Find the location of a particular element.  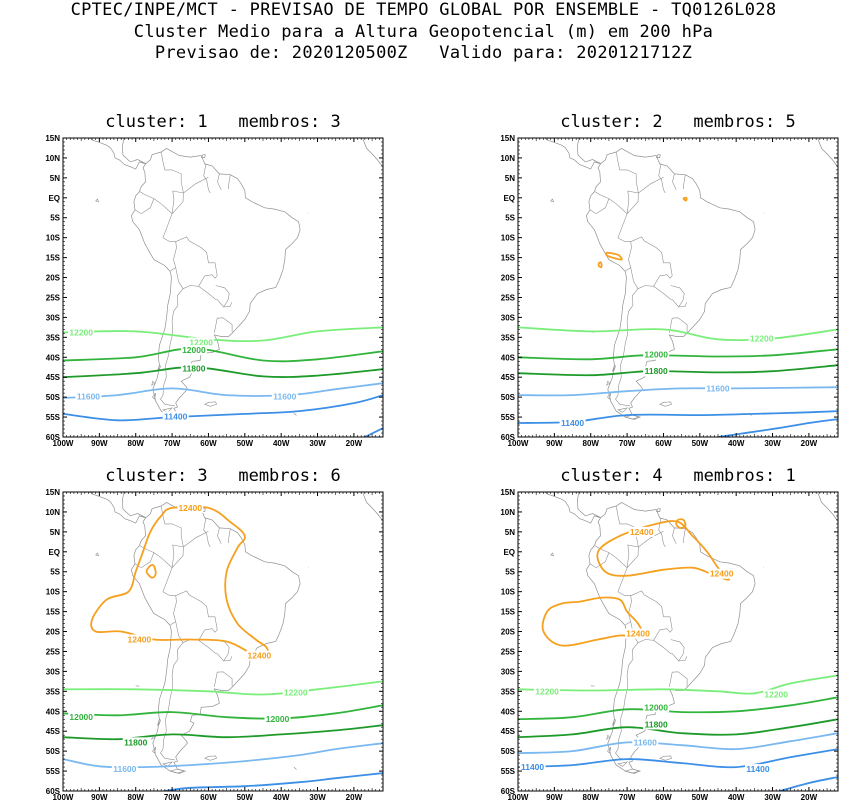

map-area: 12200 12000 11800 11600 11400 is located at coordinates (678, 287).